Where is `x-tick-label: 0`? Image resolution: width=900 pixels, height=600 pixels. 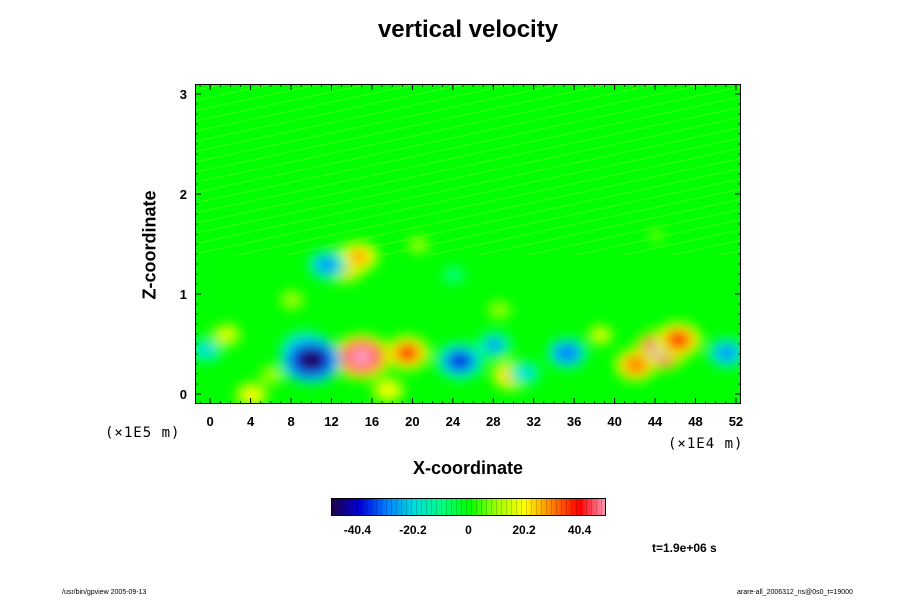 x-tick-label: 0 is located at coordinates (210, 421).